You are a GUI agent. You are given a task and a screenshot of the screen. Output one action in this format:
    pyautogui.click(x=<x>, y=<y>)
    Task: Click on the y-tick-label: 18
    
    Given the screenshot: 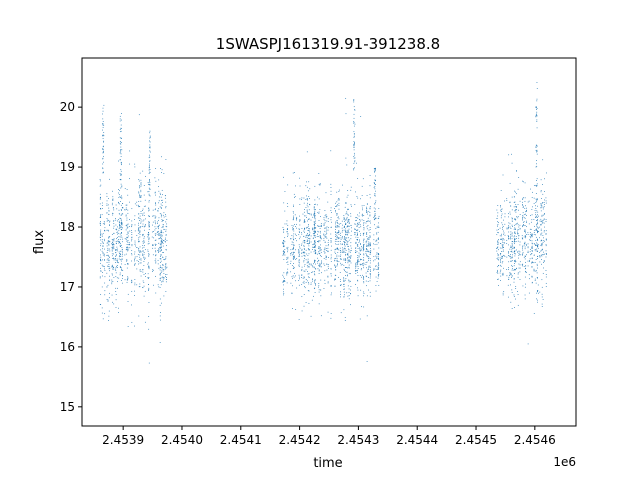 What is the action you would take?
    pyautogui.click(x=67, y=227)
    